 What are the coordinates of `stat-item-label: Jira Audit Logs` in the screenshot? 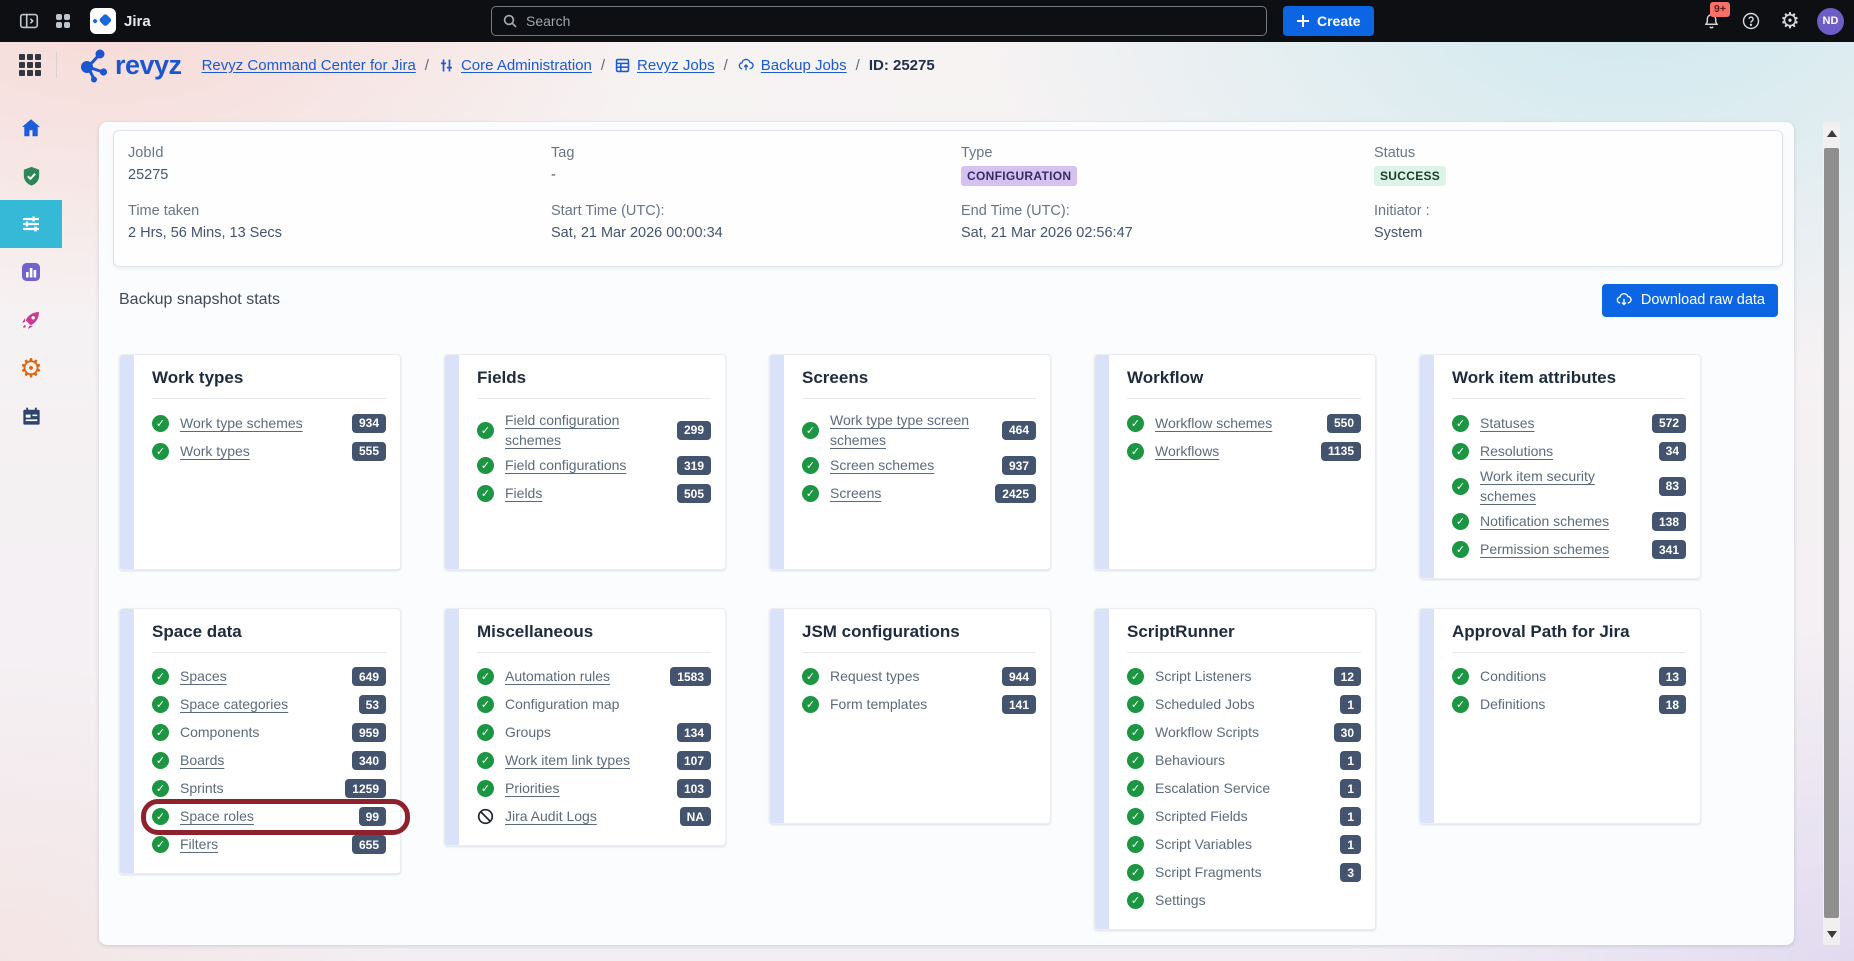 It's located at (551, 816).